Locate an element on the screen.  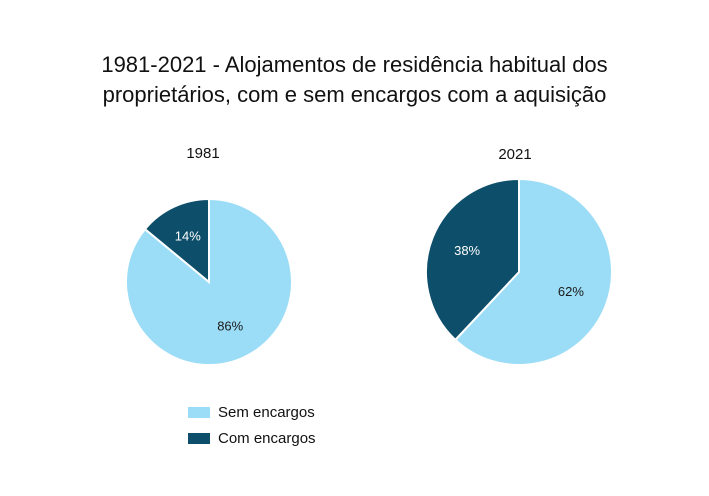
pie-2021-label-sem-encargos: 62% is located at coordinates (571, 291).